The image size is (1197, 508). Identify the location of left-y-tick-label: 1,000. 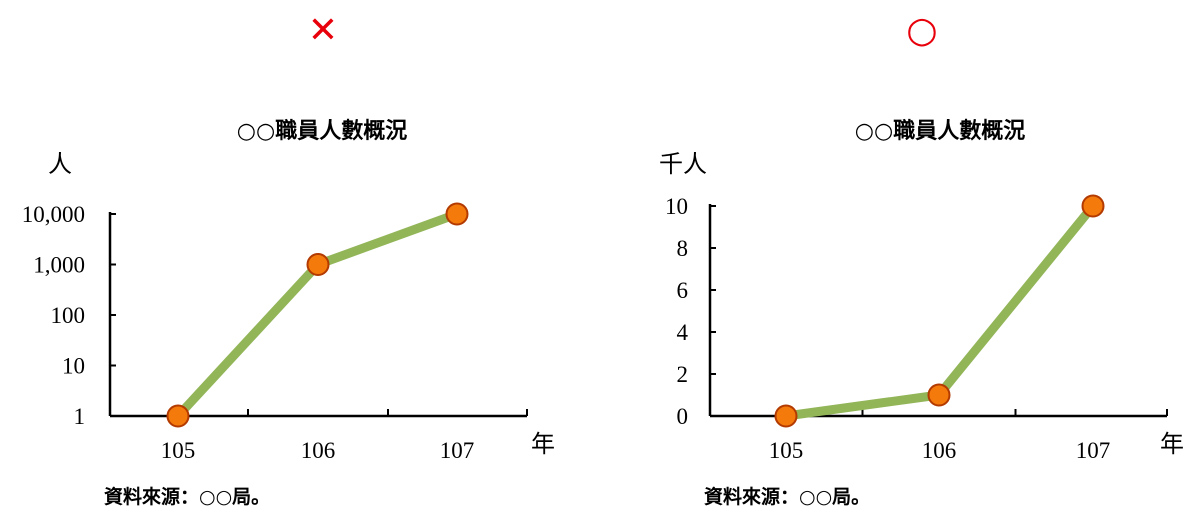
(59, 265).